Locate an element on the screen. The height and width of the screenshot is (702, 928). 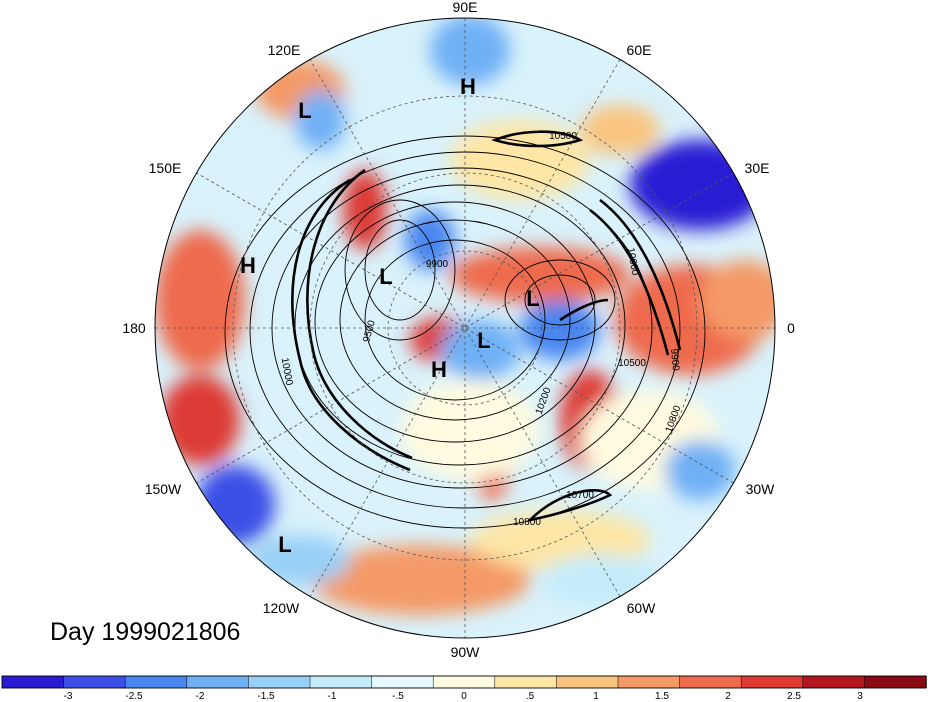
colorbar-tick-label: .5 is located at coordinates (530, 696).